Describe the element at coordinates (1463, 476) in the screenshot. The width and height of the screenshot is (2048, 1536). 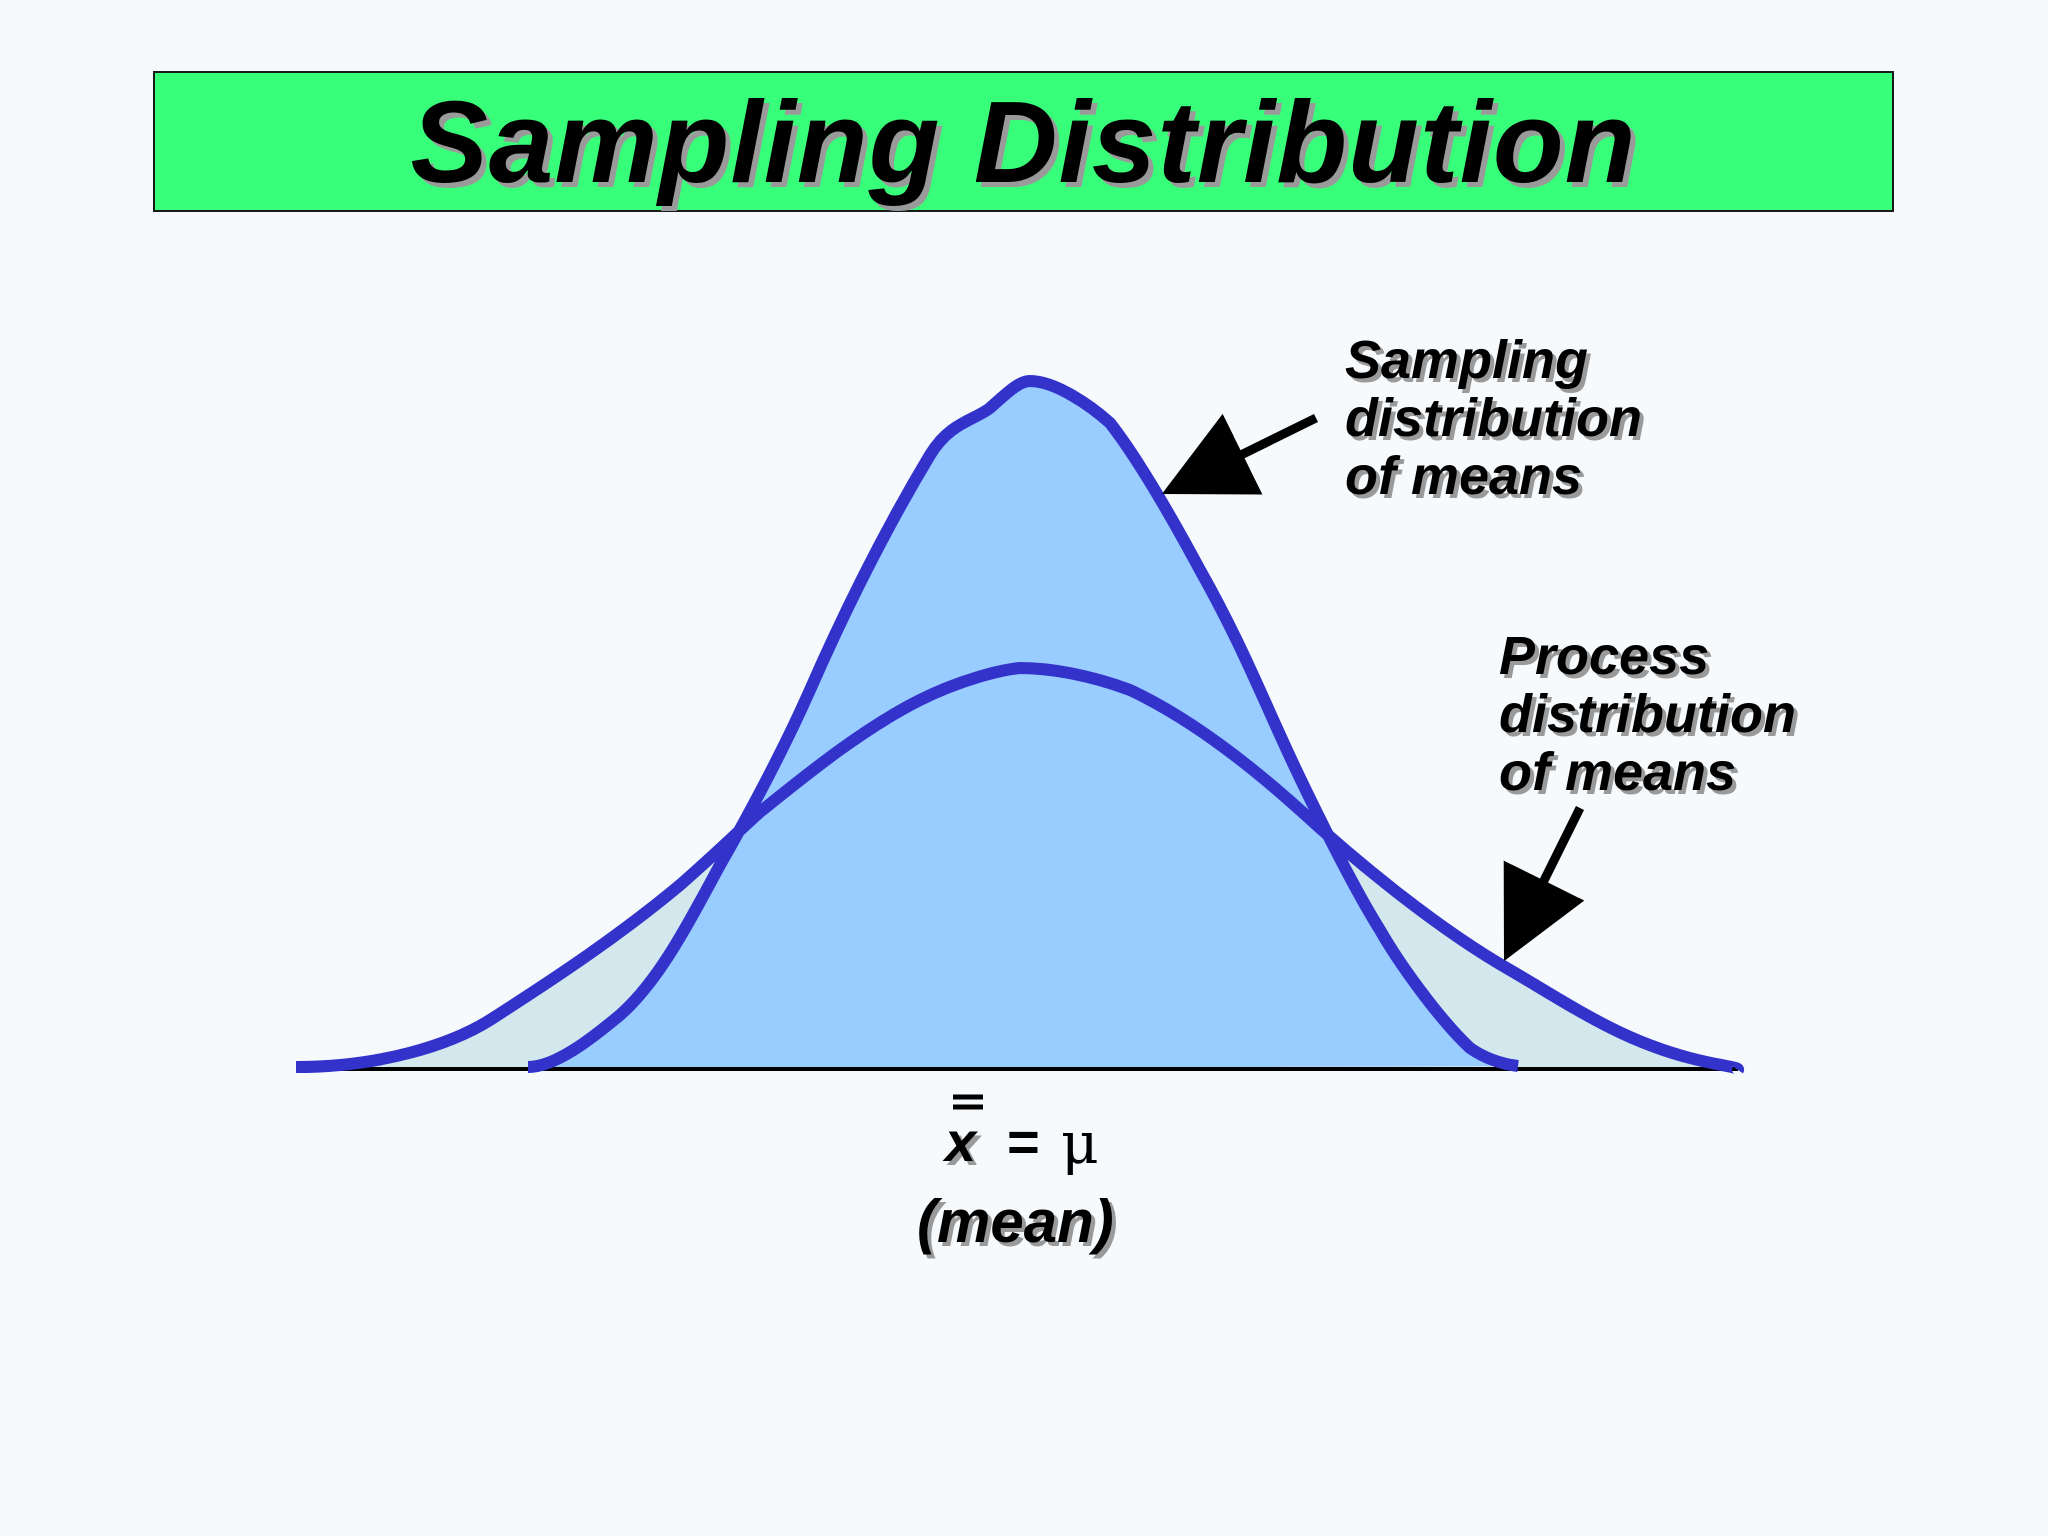
I see `sampling-label-line-3: of means` at that location.